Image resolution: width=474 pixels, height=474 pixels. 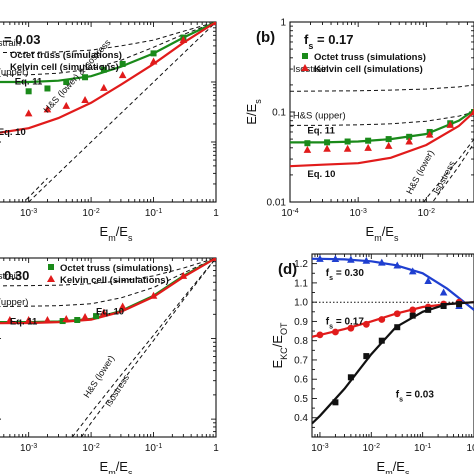 What do you see at coordinates (301, 322) in the screenshot?
I see `y-tick-label: 0.9` at bounding box center [301, 322].